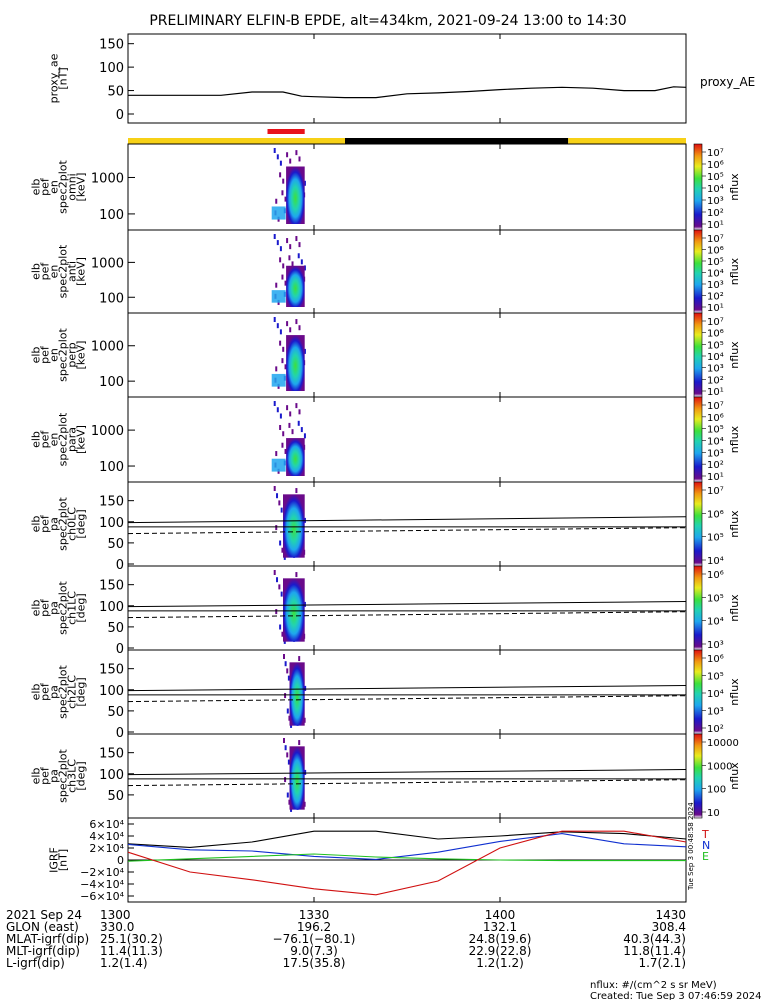  What do you see at coordinates (42, 927) in the screenshot?
I see `time-axis-row-label: GLON (east)` at bounding box center [42, 927].